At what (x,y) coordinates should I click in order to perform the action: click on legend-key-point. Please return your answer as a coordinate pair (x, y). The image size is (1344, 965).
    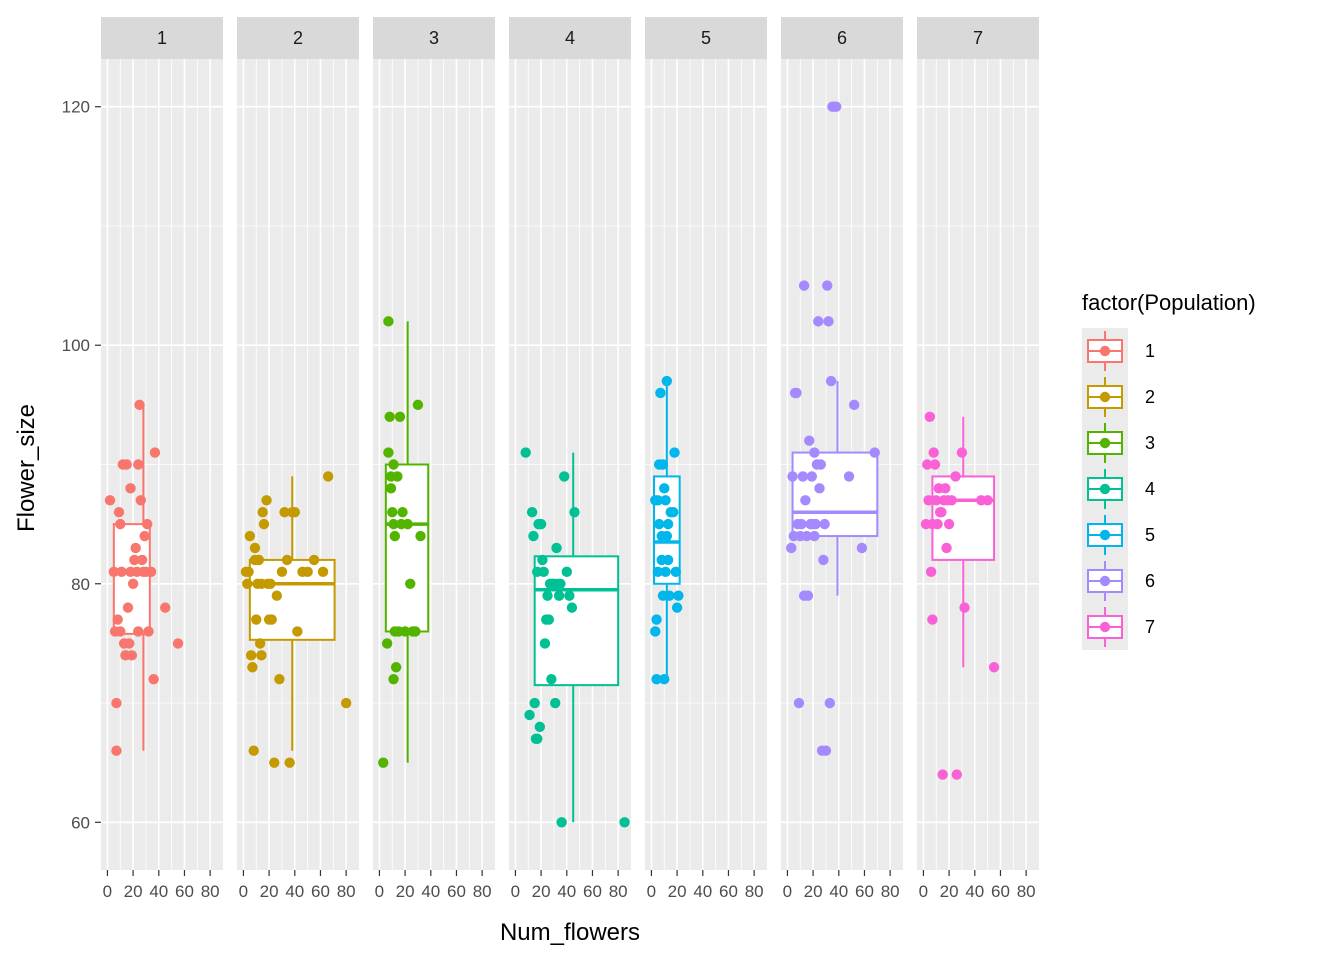
    Looking at the image, I should click on (1105, 489).